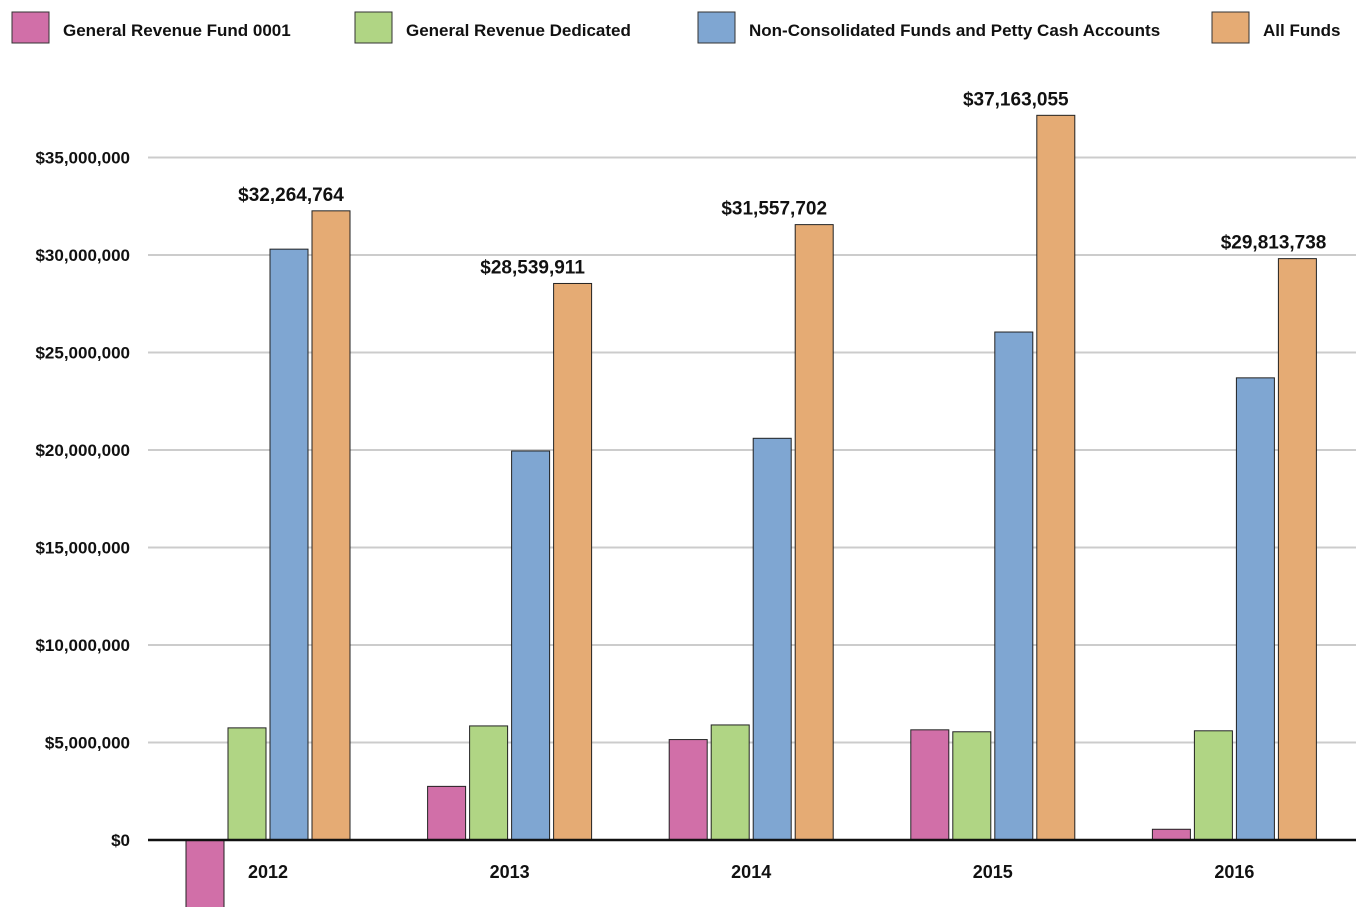  Describe the element at coordinates (1301, 30) in the screenshot. I see `legend-label-all-funds: All Funds` at that location.